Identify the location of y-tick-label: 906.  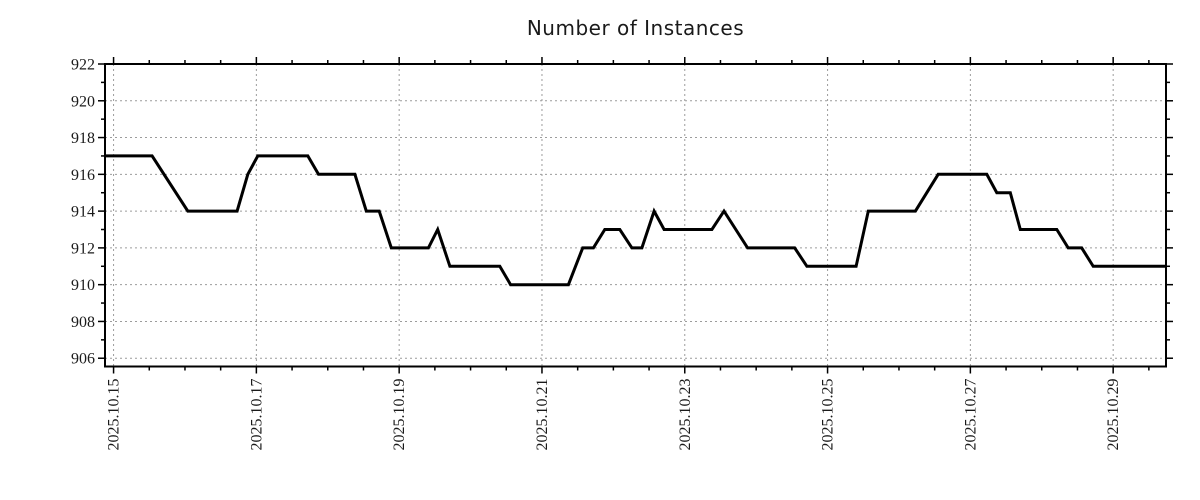
(83, 359).